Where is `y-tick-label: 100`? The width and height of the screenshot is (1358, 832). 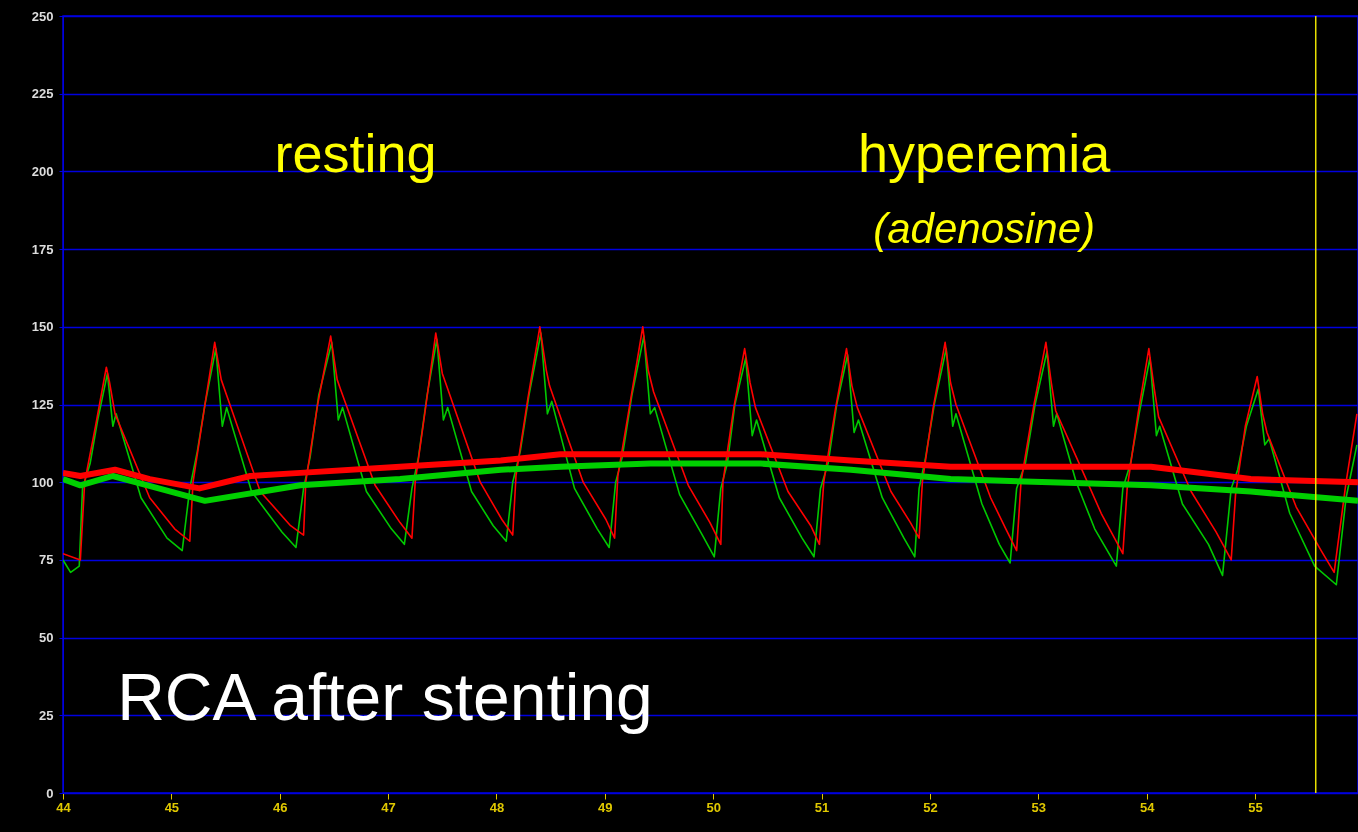
y-tick-label: 100 is located at coordinates (42, 482).